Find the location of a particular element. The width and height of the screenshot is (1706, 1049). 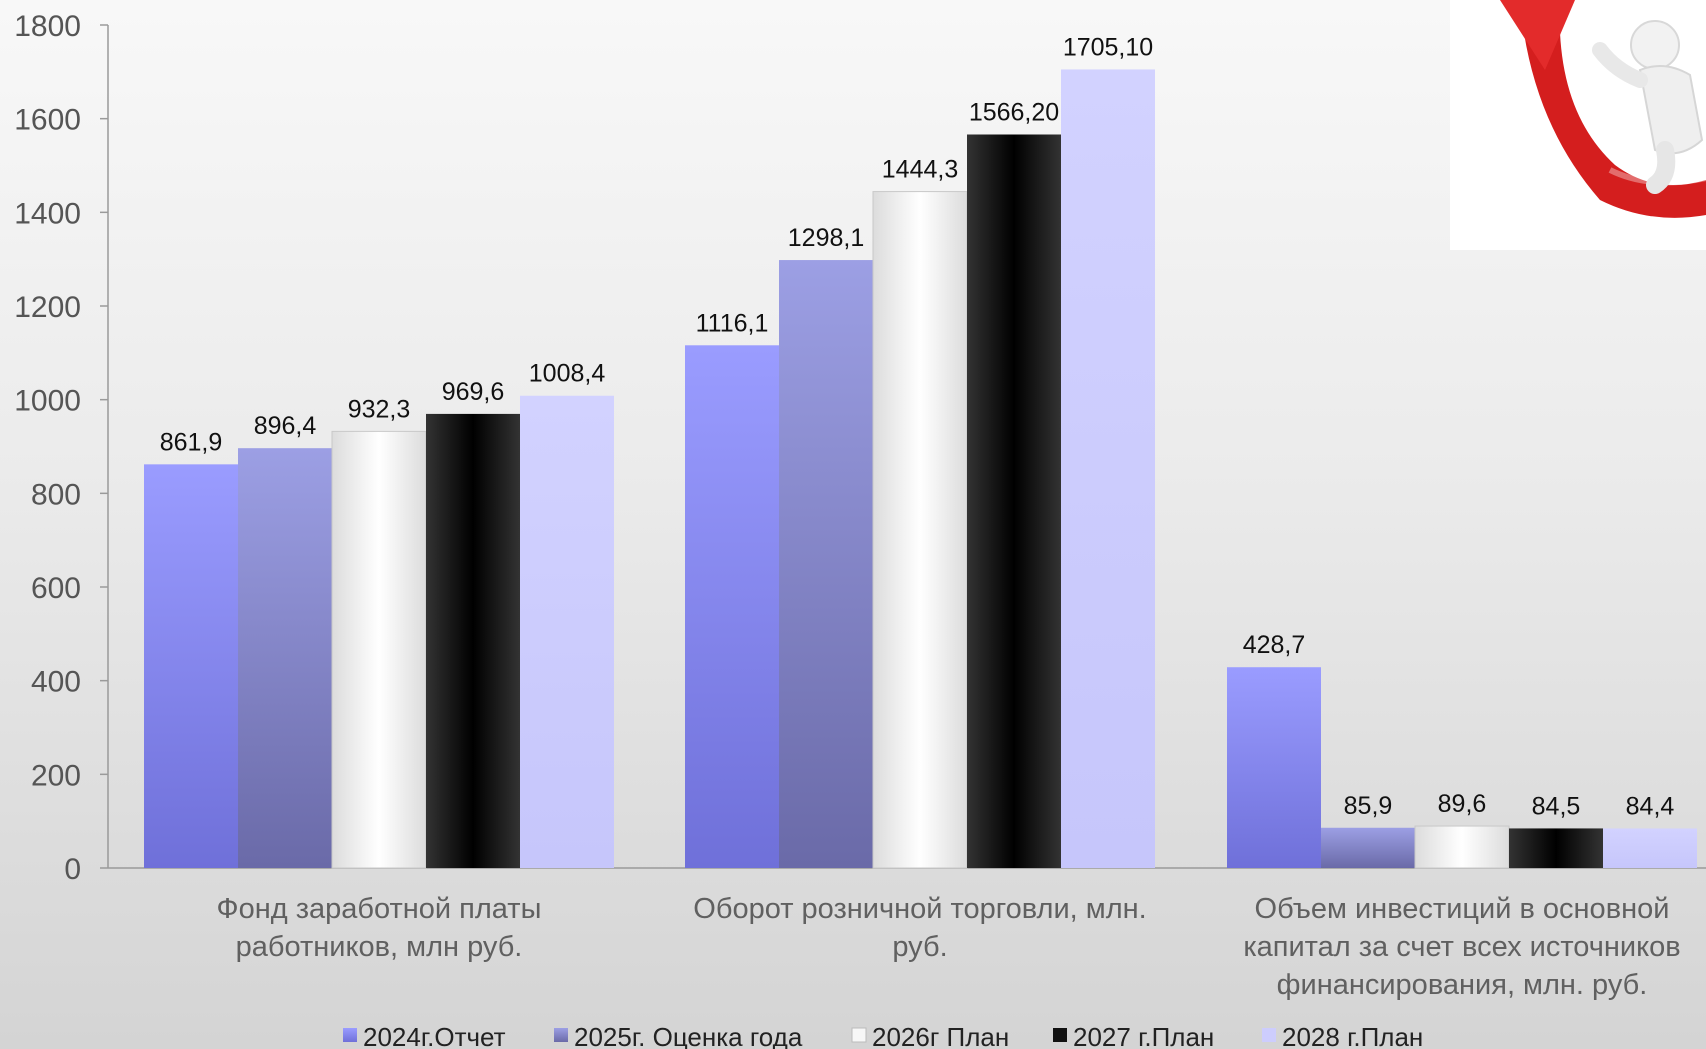

decoration-image is located at coordinates (1578, 125).